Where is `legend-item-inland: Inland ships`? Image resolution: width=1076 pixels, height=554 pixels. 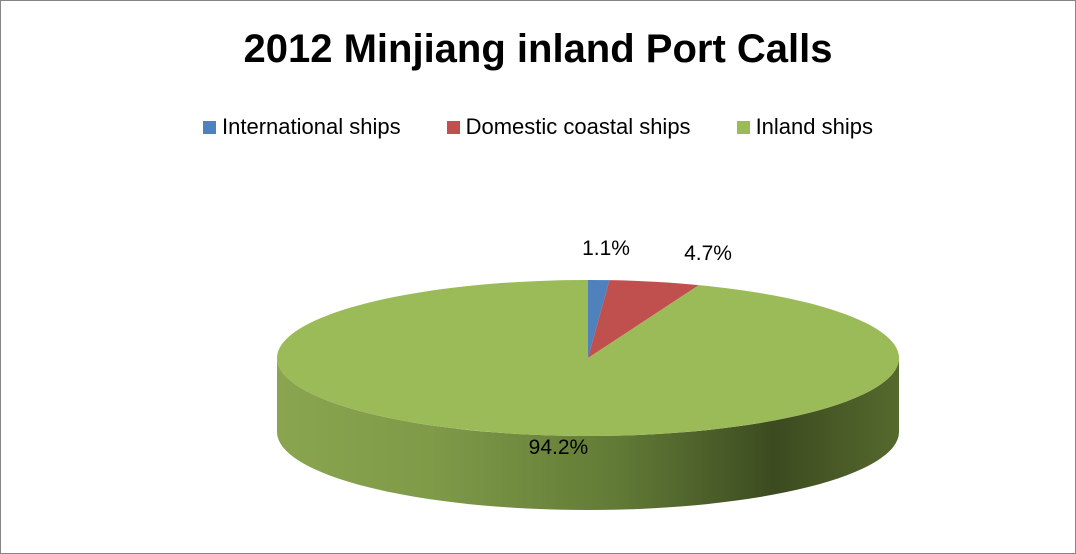 legend-item-inland: Inland ships is located at coordinates (804, 127).